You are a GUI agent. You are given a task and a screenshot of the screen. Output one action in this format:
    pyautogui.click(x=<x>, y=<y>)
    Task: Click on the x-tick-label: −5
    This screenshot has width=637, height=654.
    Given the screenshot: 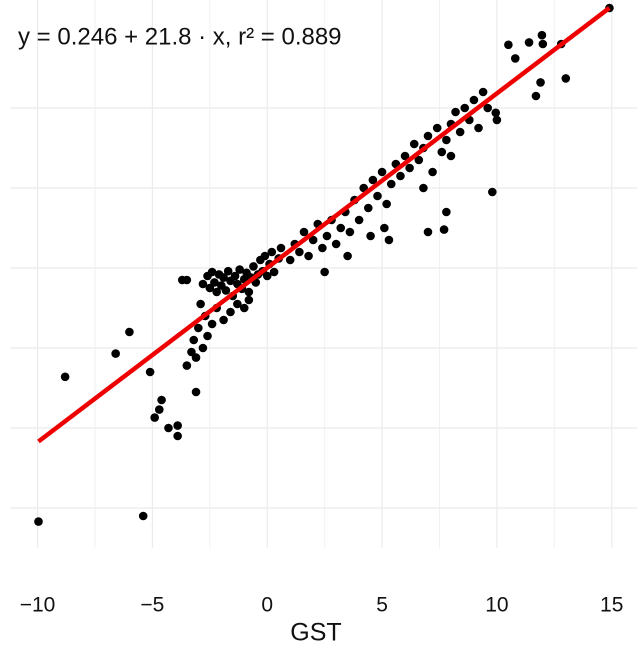 What is the action you would take?
    pyautogui.click(x=152, y=605)
    